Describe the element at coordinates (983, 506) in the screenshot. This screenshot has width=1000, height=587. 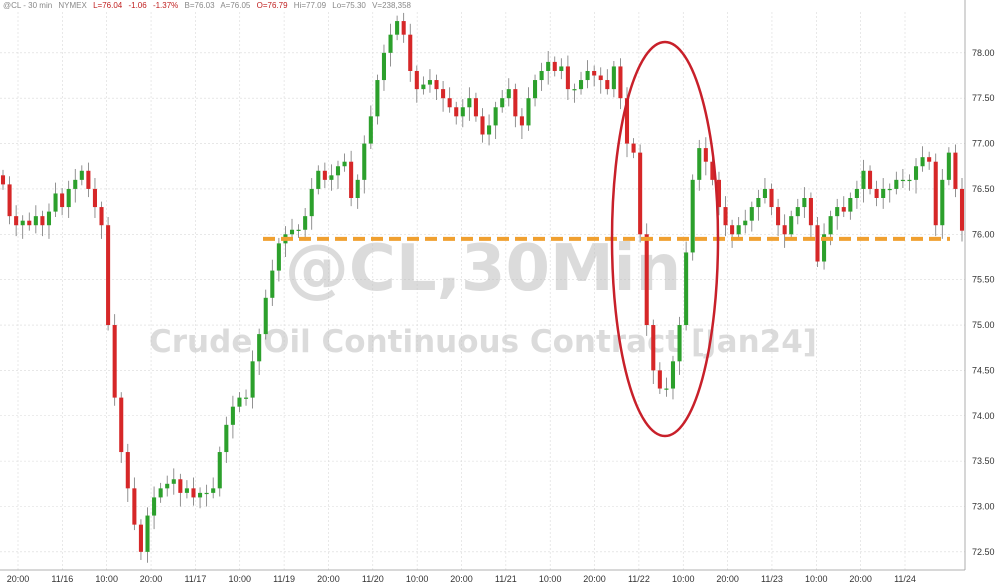
I see `y-tick-label: 73.00` at that location.